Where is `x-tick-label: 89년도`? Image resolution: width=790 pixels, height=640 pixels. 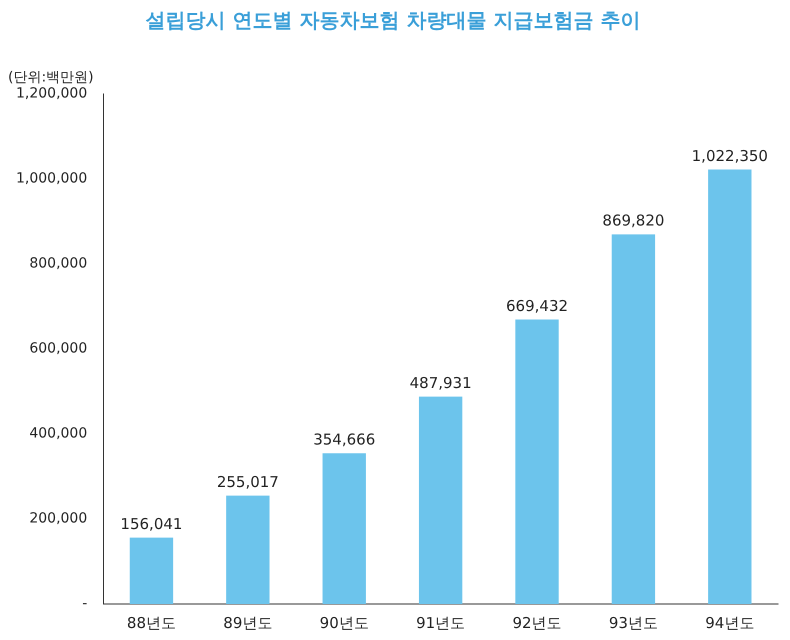 x-tick-label: 89년도 is located at coordinates (247, 623).